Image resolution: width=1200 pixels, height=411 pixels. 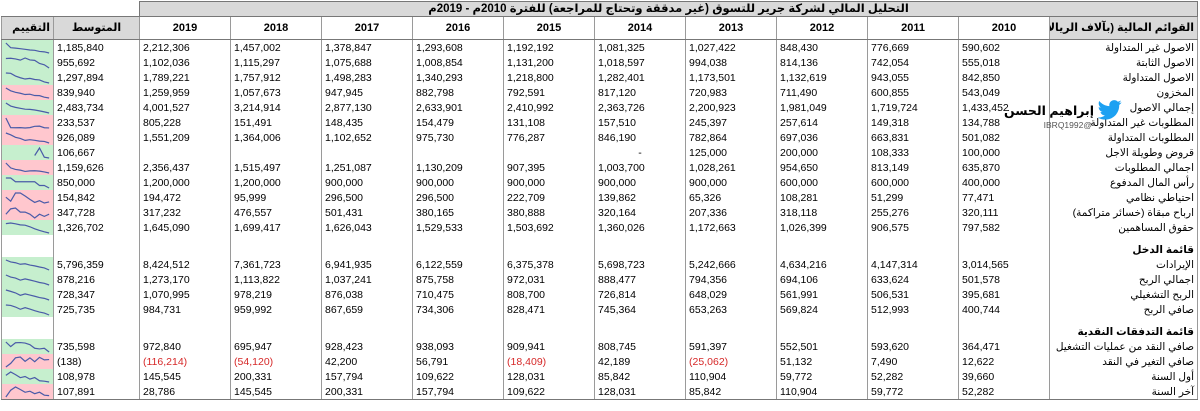 What do you see at coordinates (640, 294) in the screenshot?
I see `table-cell: 726,814` at bounding box center [640, 294].